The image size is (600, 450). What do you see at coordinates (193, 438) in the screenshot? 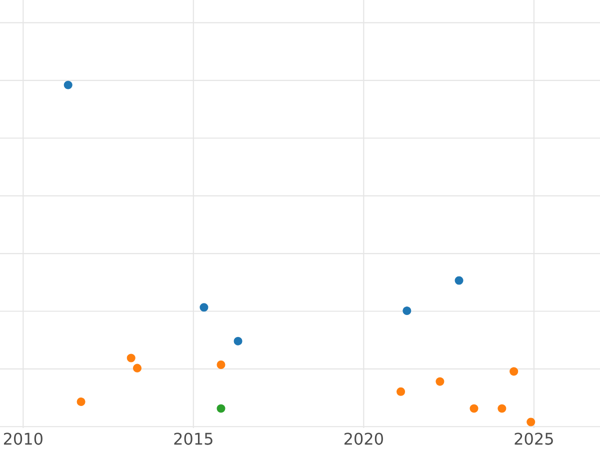
I see `x-tick-label: 2015` at bounding box center [193, 438].